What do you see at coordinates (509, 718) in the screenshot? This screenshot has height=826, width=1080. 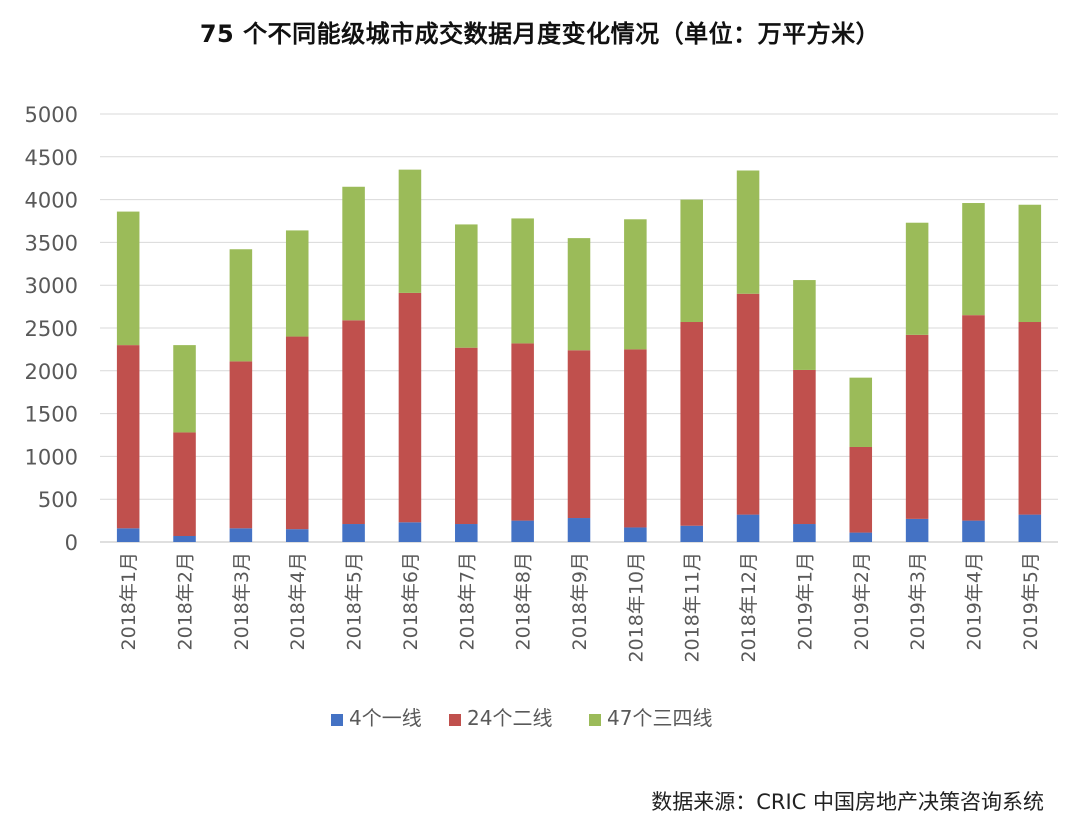 I see `legend-label-series-2: 24个二线` at bounding box center [509, 718].